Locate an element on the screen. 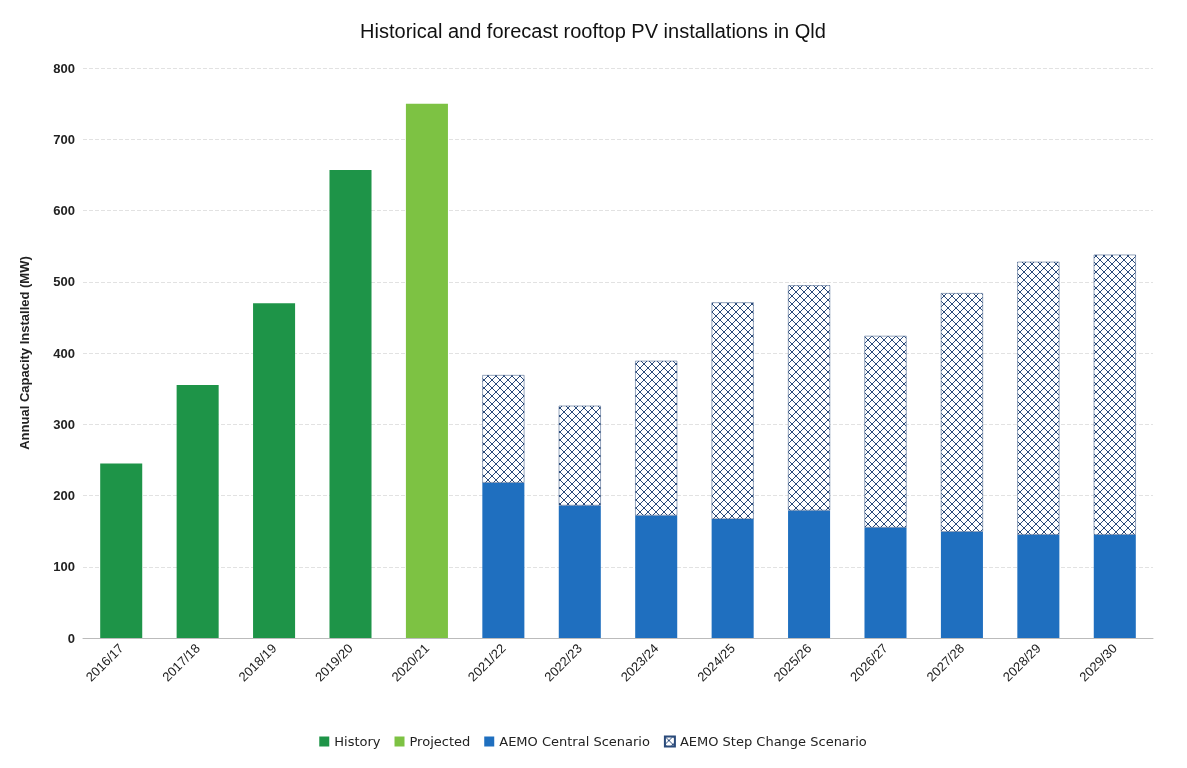 This screenshot has width=1187, height=768. y-tick-label: 300 is located at coordinates (64, 424).